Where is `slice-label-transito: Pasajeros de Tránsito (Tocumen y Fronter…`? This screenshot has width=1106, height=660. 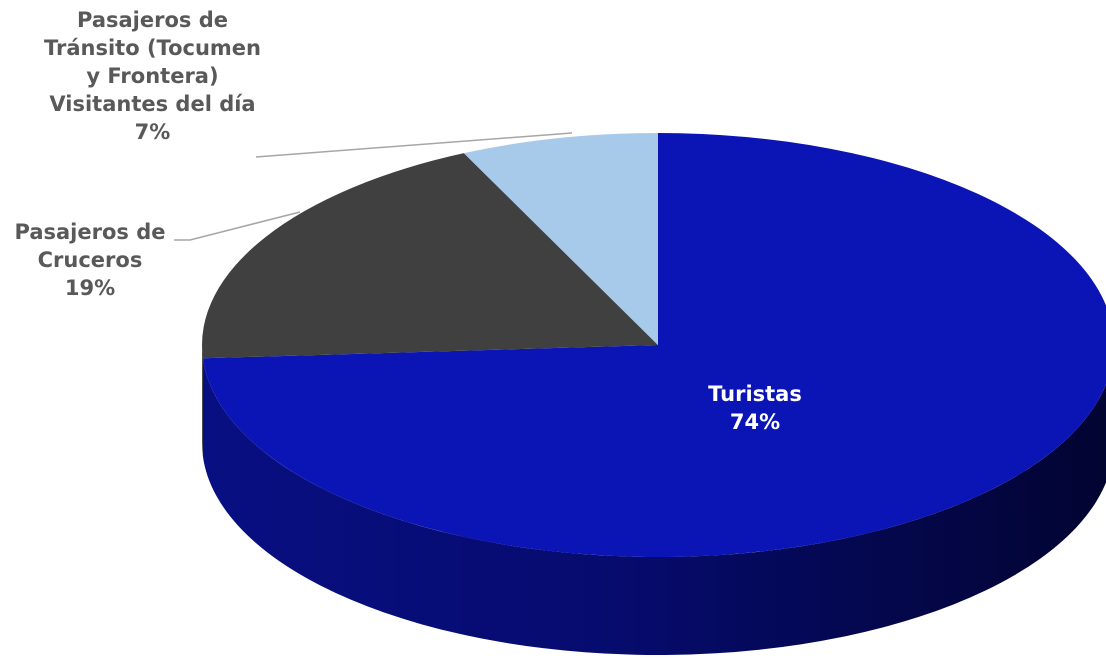 slice-label-transito: Pasajeros de Tránsito (Tocumen y Fronter… is located at coordinates (152, 76).